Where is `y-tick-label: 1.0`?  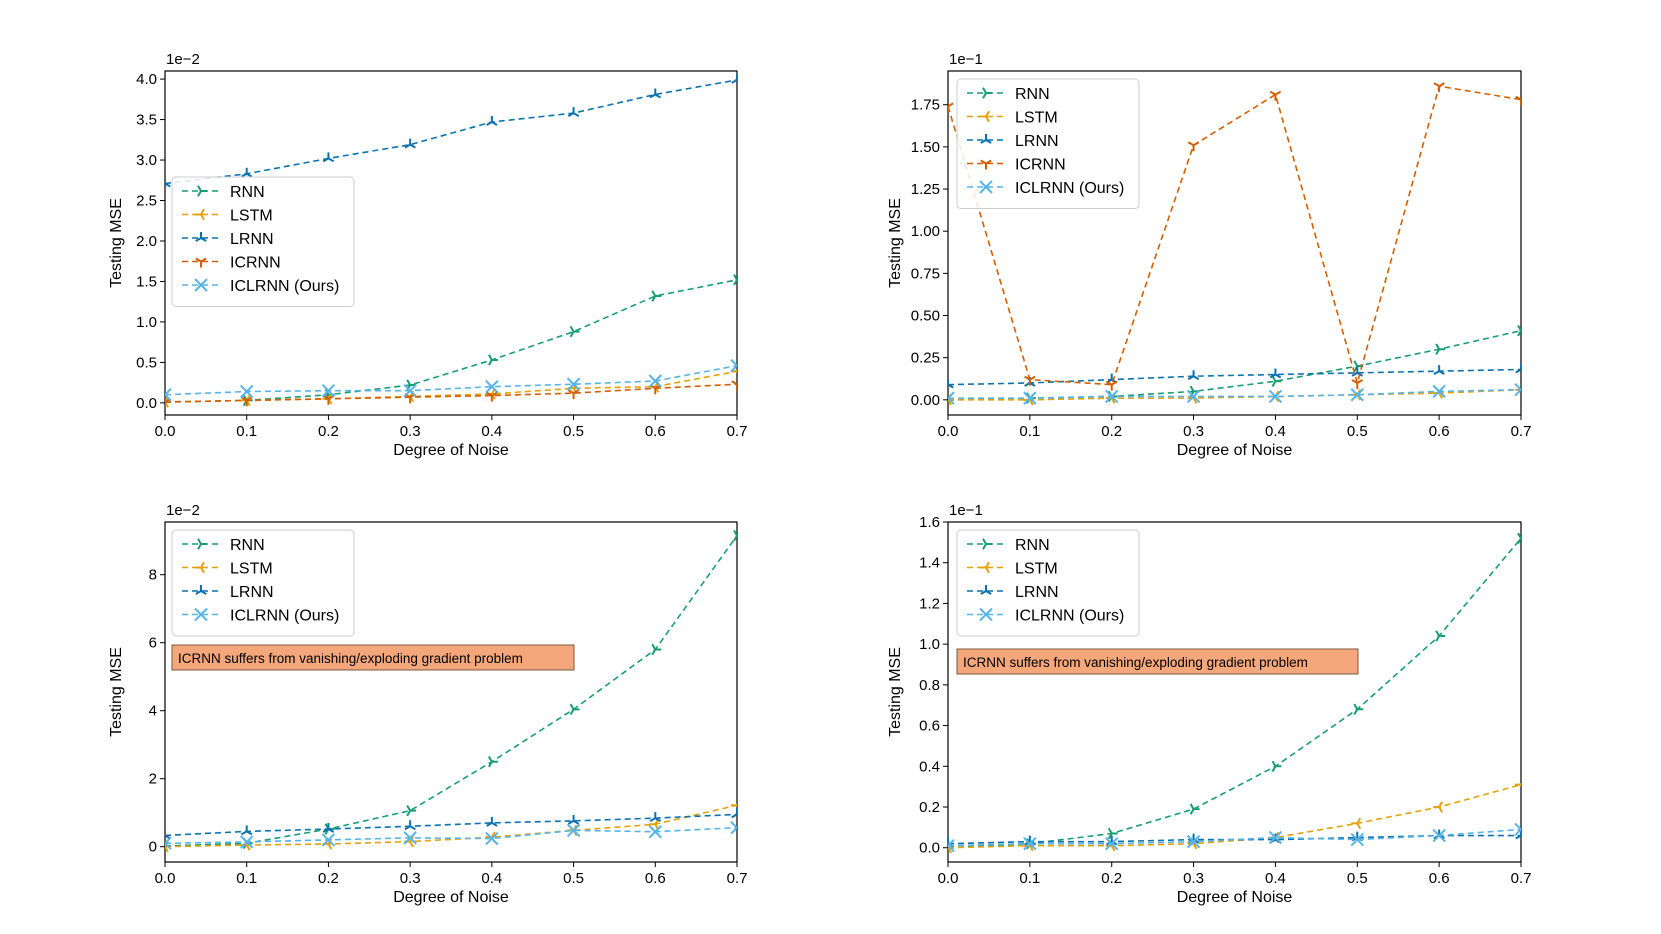
y-tick-label: 1.0 is located at coordinates (146, 322).